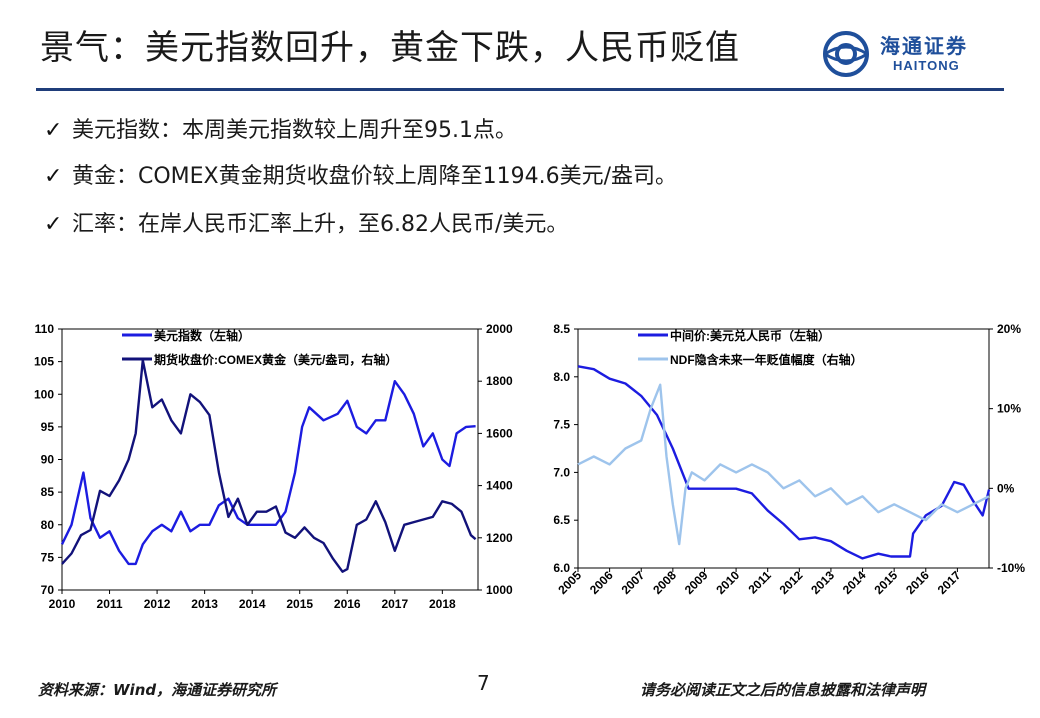 This screenshot has height=718, width=1040. Describe the element at coordinates (45, 329) in the screenshot. I see `y-left-tick-label: 110` at that location.